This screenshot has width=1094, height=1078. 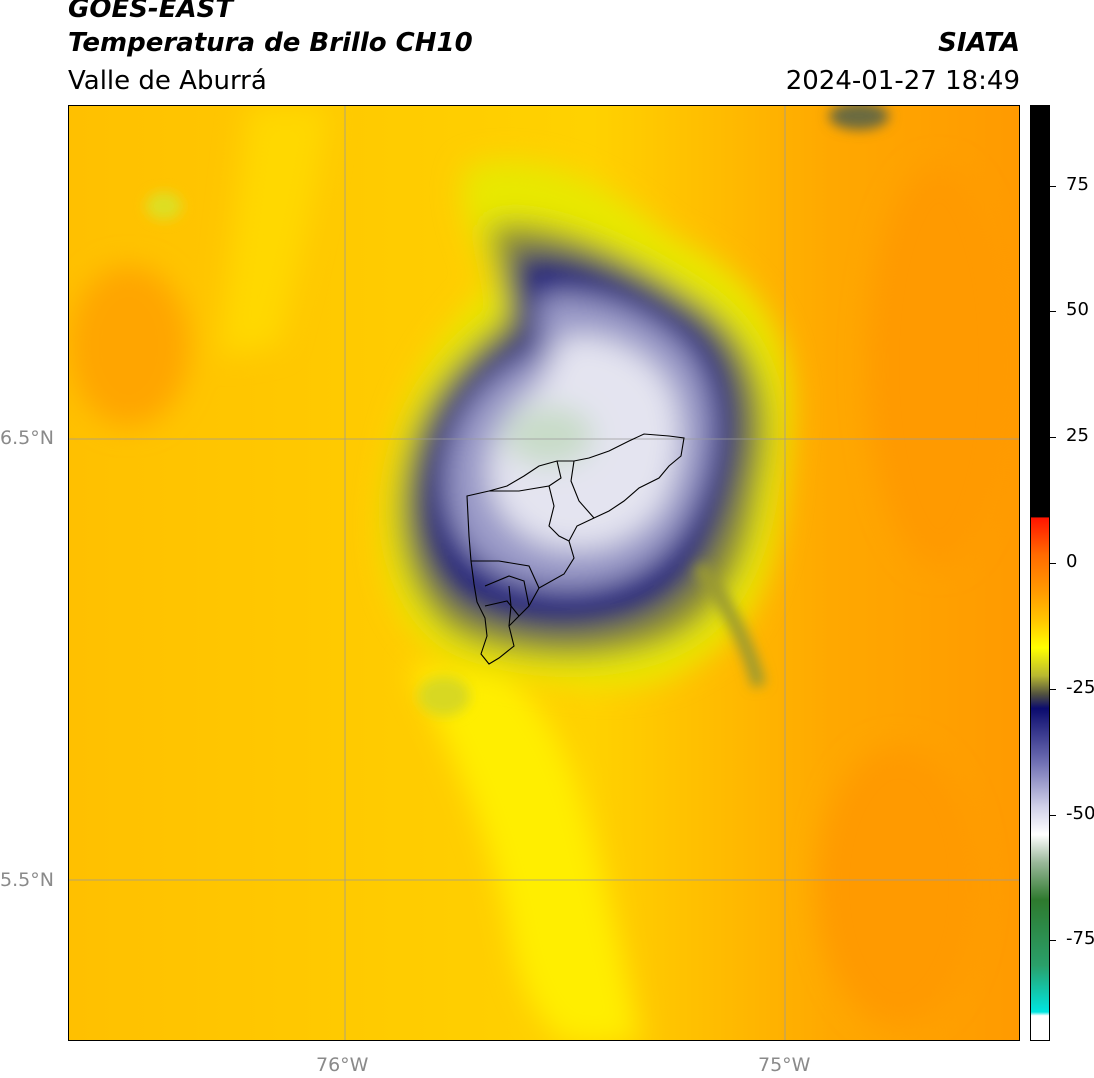 What do you see at coordinates (270, 43) in the screenshot?
I see `map-subtitle: Temperatura de Brillo CH10` at bounding box center [270, 43].